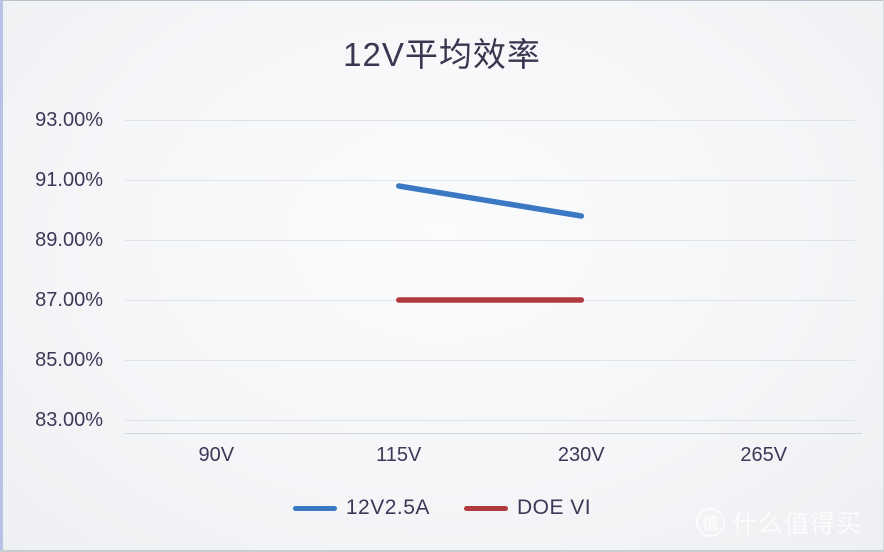 The image size is (884, 552). Describe the element at coordinates (764, 455) in the screenshot. I see `x-axis-tick-label: 265V` at that location.